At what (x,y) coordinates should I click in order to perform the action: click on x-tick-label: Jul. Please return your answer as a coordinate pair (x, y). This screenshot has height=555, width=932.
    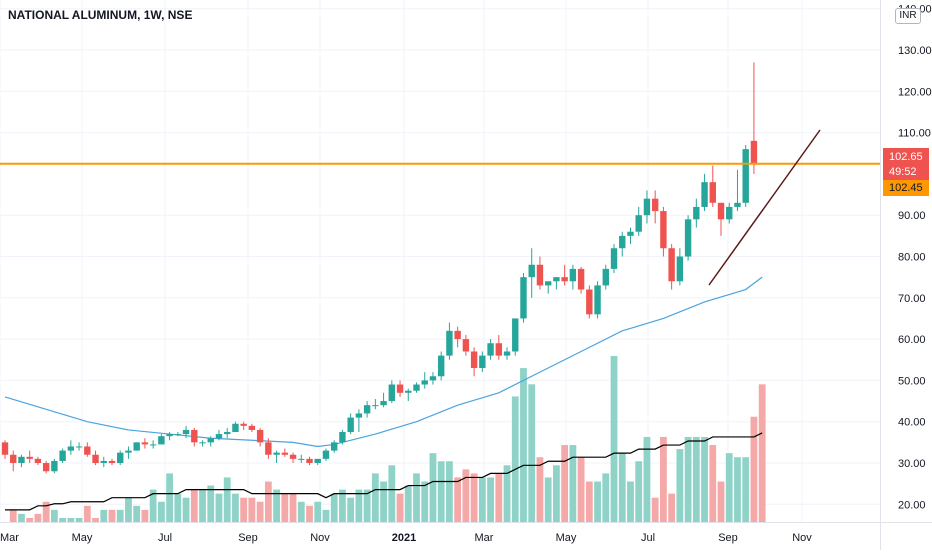
    Looking at the image, I should click on (165, 538).